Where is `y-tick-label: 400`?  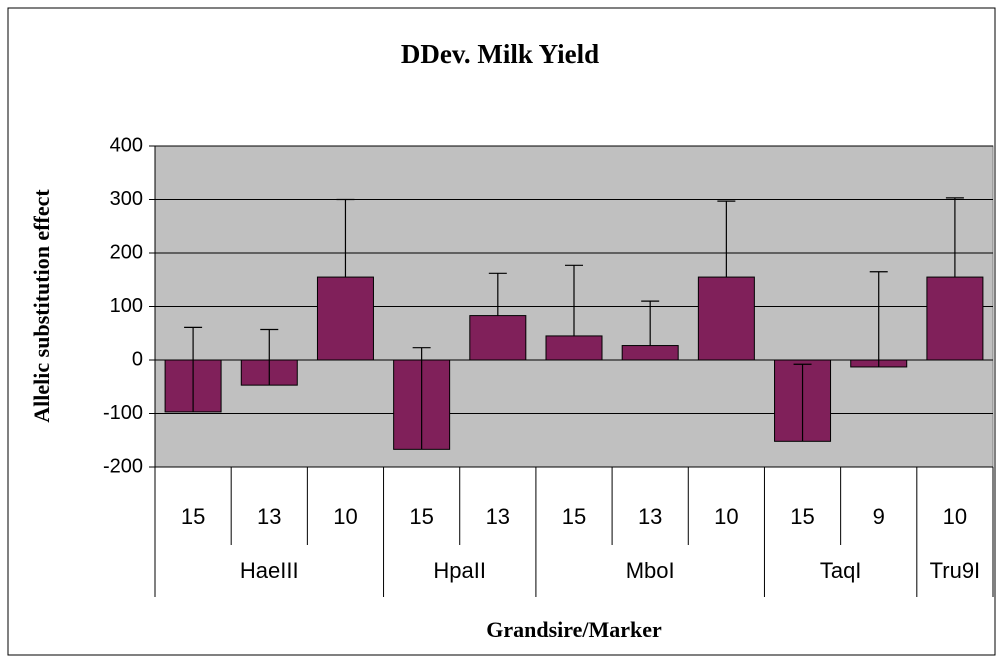
y-tick-label: 400 is located at coordinates (126, 145).